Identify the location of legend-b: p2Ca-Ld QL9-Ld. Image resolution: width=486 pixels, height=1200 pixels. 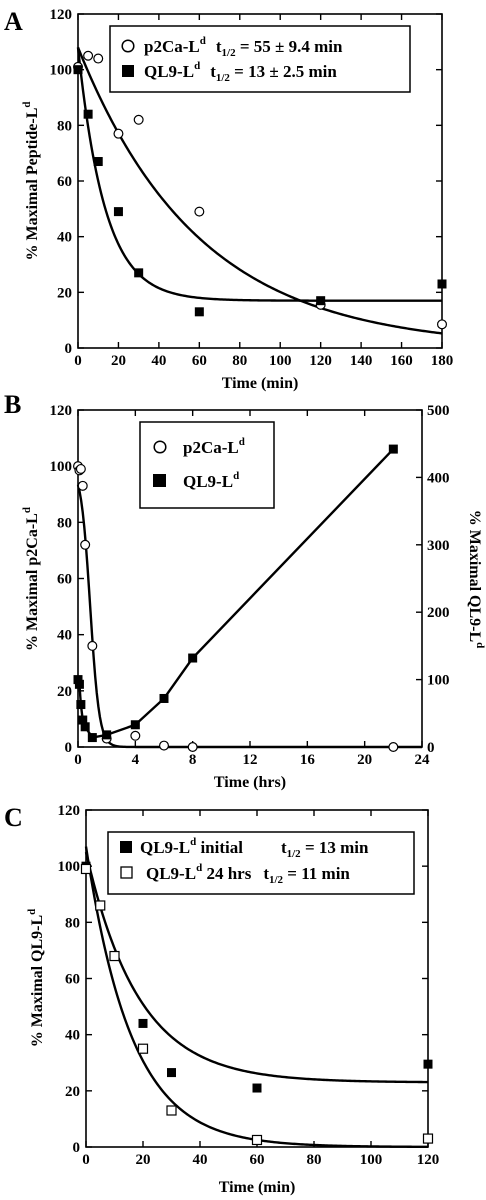
(207, 465).